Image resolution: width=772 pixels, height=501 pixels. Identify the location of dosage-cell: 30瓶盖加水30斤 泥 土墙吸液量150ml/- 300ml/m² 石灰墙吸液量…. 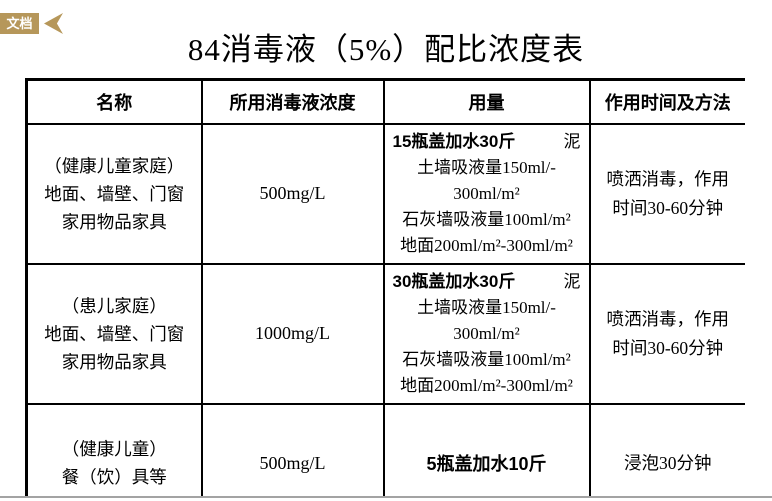
(486, 333).